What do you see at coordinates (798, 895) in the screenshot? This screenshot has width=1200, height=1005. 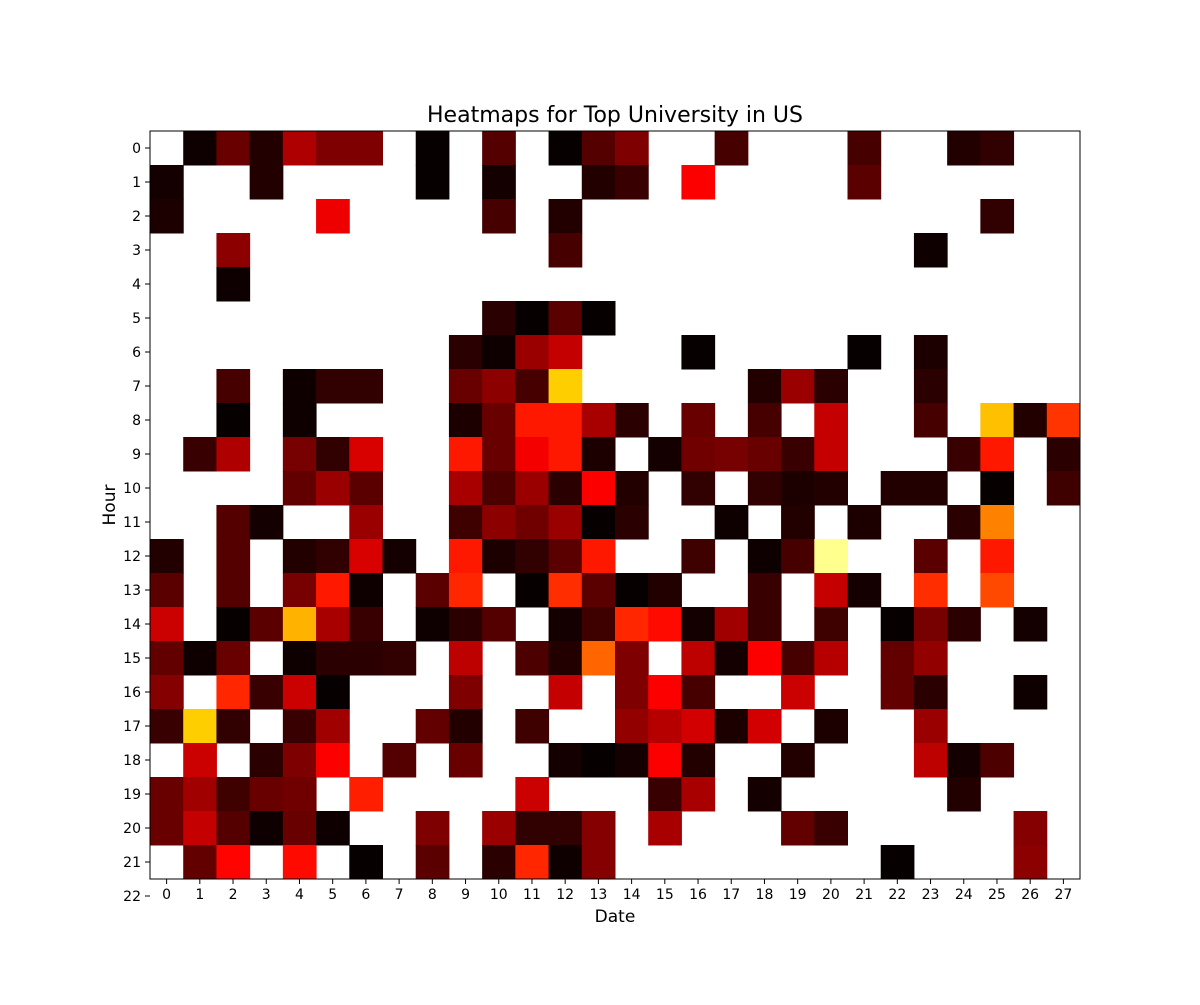 I see `x-tick-label: 19` at bounding box center [798, 895].